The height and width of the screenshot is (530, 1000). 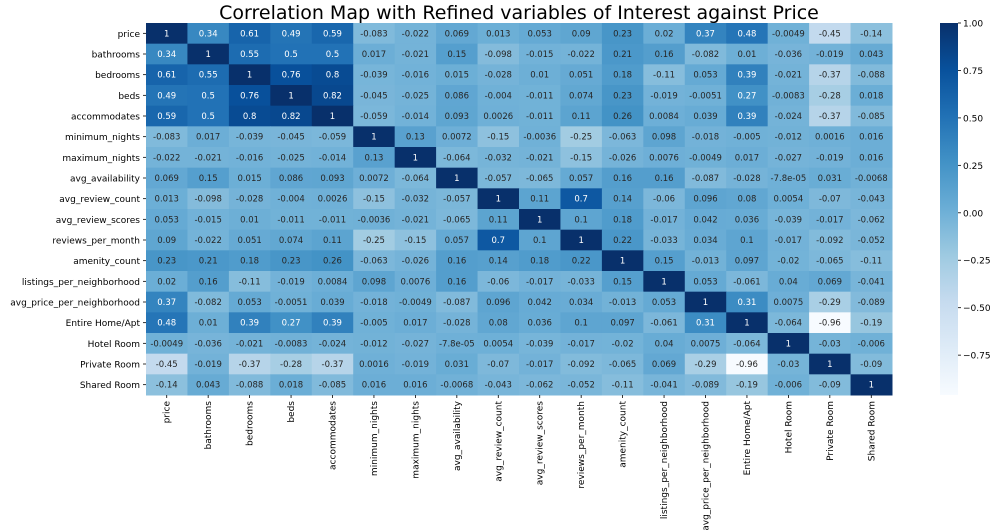 I want to click on cell-value-label: 0.16, so click(x=208, y=282).